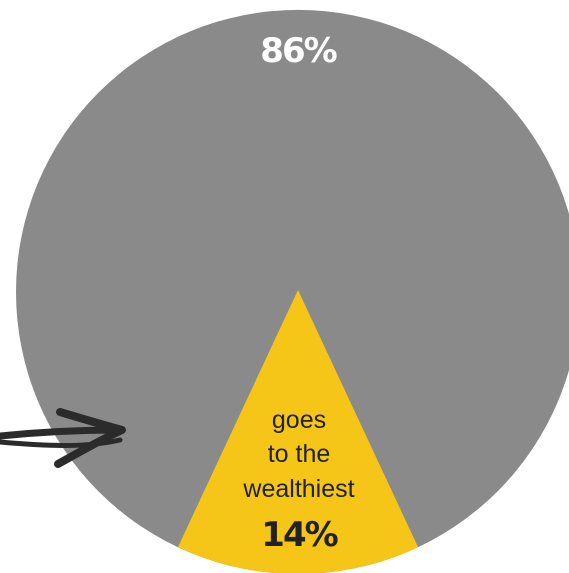 The image size is (569, 573). Describe the element at coordinates (299, 420) in the screenshot. I see `annotation-line-1: goes` at that location.